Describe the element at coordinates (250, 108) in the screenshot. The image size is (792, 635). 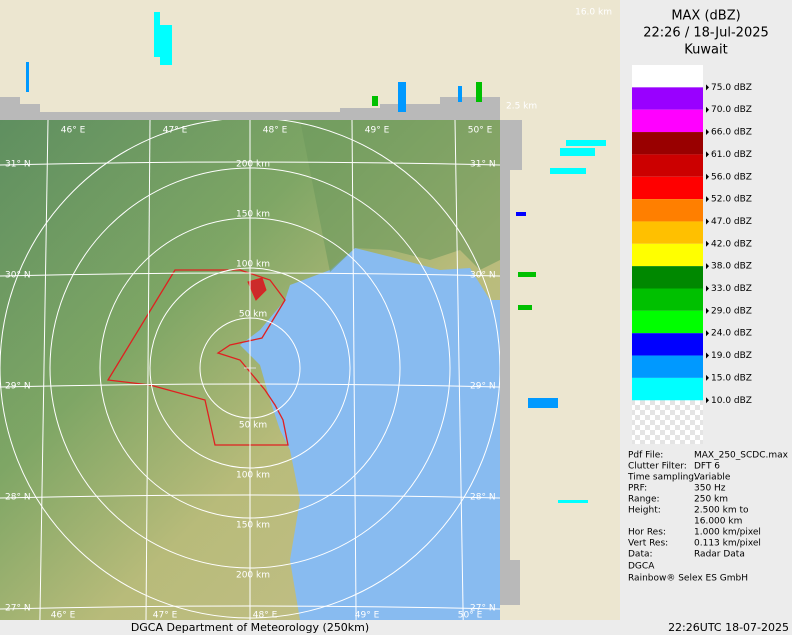
I see `terrain-profile` at that location.